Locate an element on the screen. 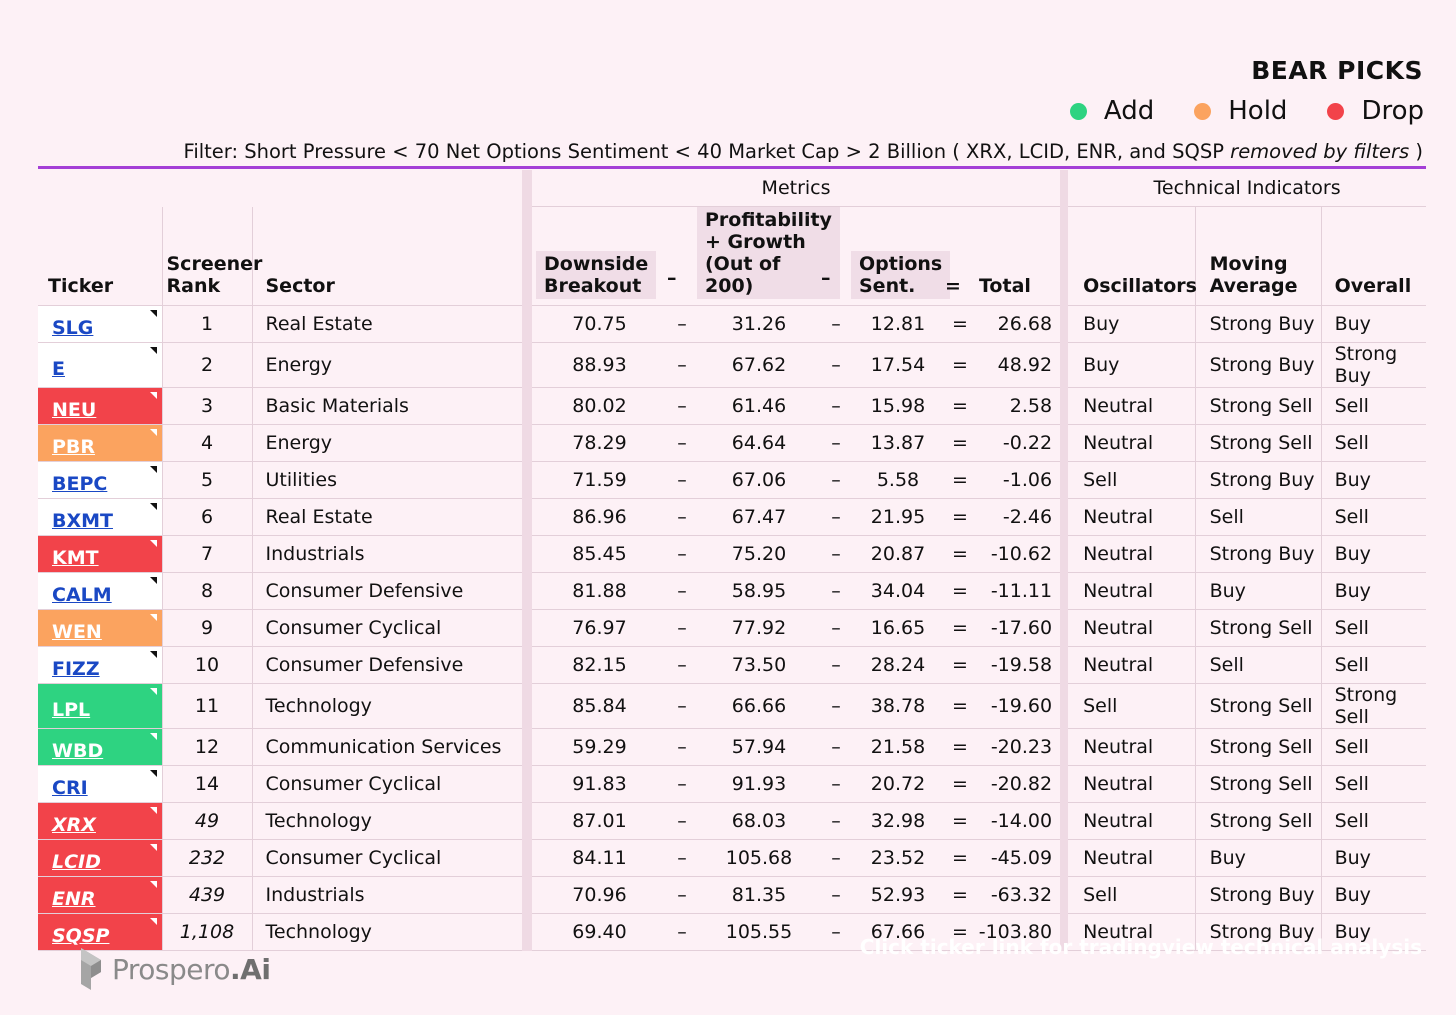  sector-cell: Utilities is located at coordinates (386, 480).